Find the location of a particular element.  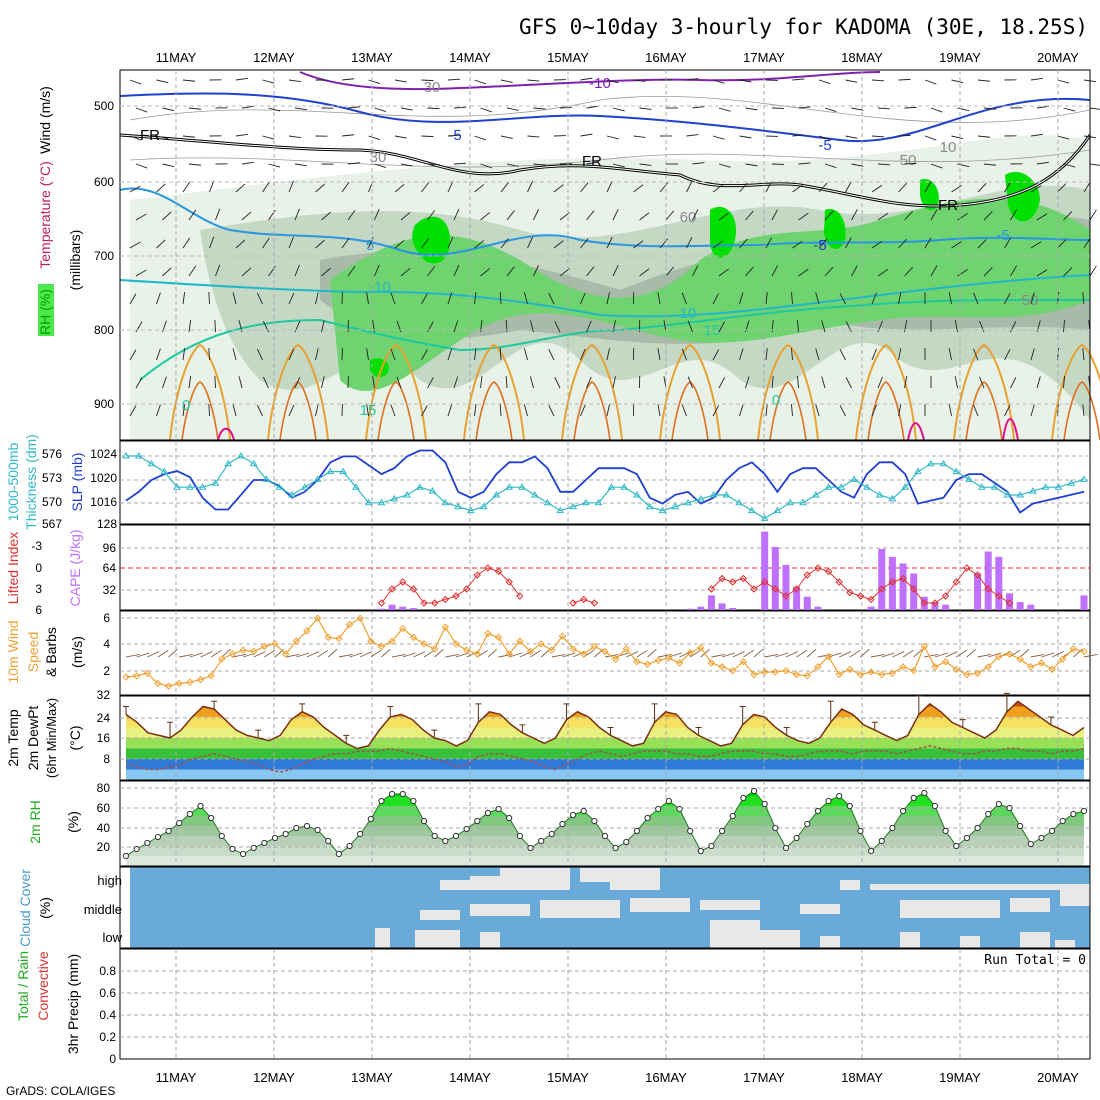

run-total: Run Total = 0 is located at coordinates (1035, 960).